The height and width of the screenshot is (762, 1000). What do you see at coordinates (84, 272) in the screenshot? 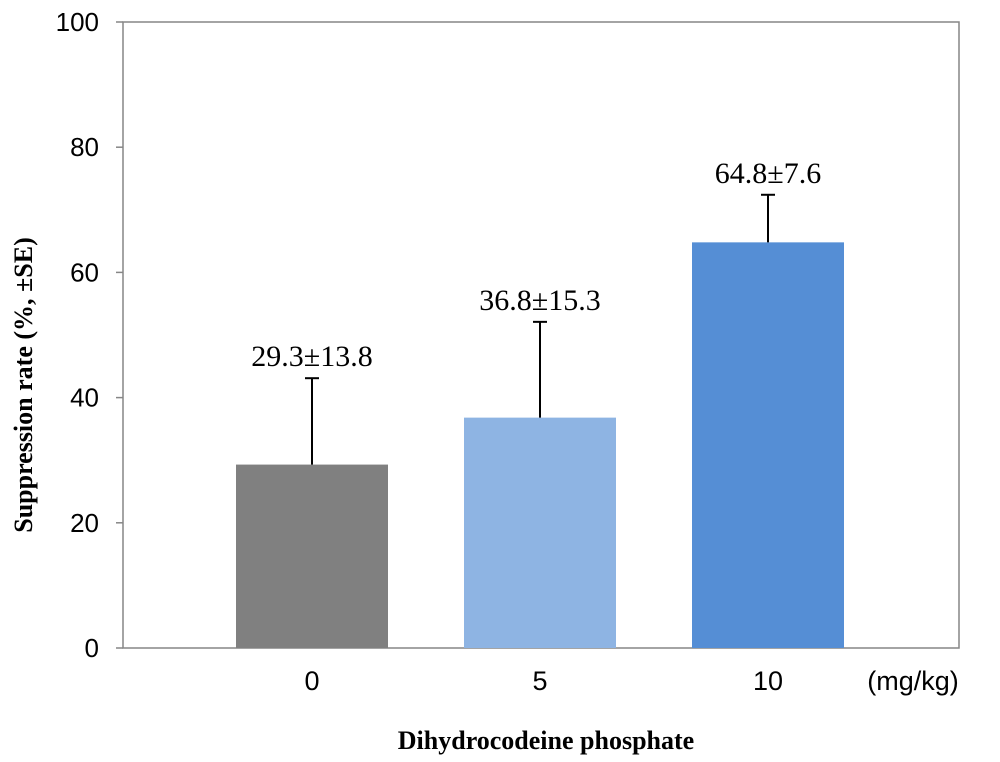
I see `y-tick-label: 60` at bounding box center [84, 272].